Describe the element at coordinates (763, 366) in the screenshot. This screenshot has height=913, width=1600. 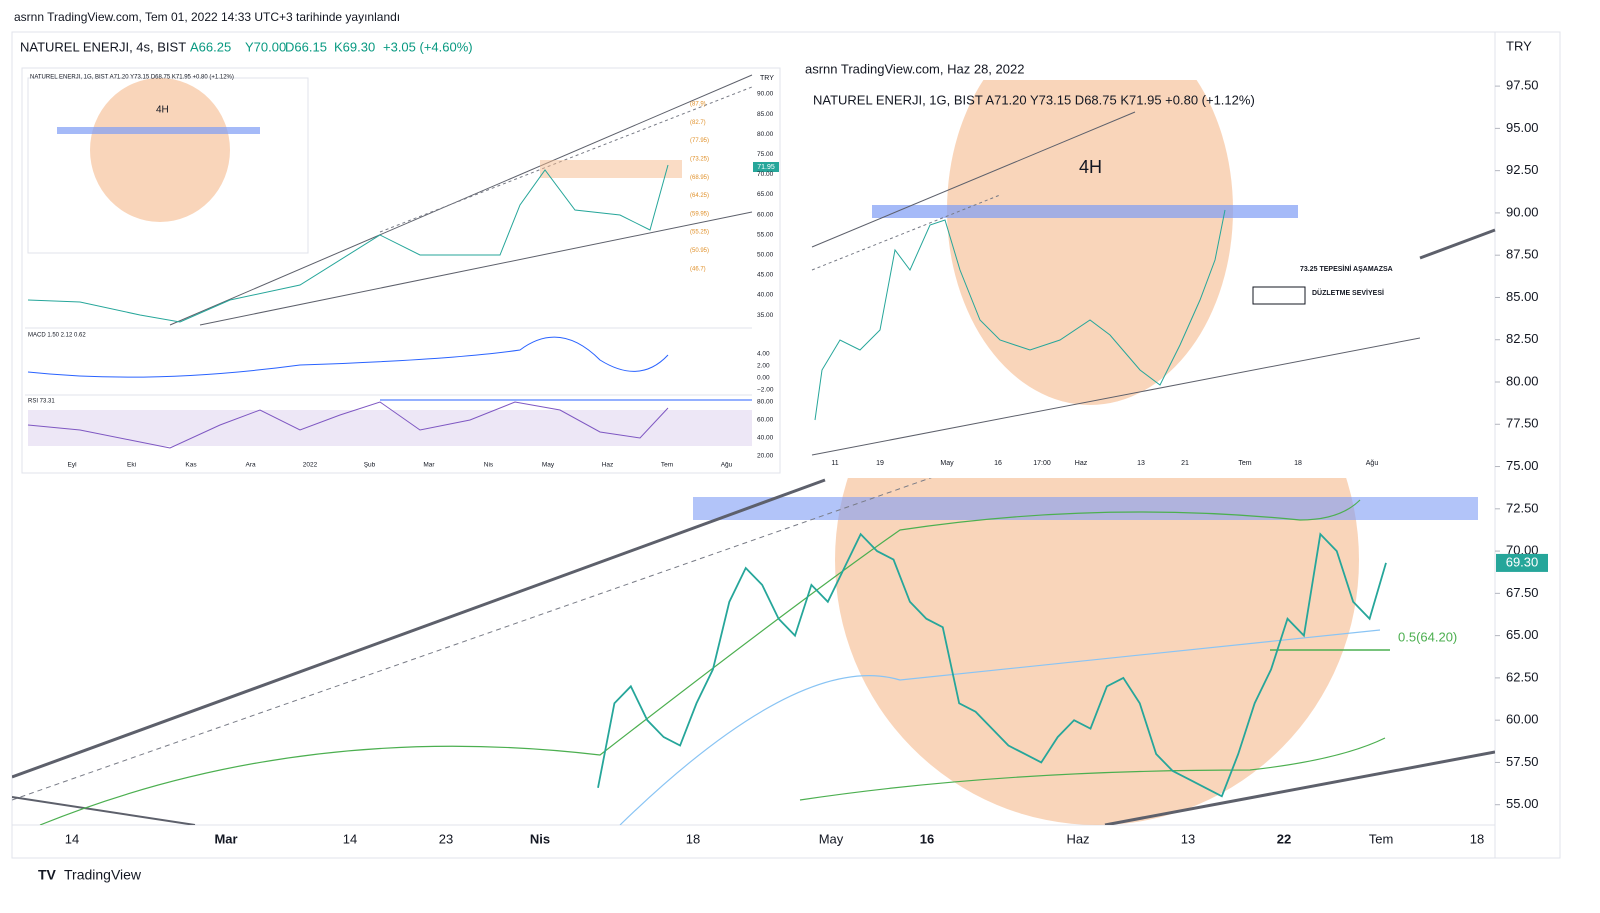
I see `y-tick-label: 2.00` at that location.